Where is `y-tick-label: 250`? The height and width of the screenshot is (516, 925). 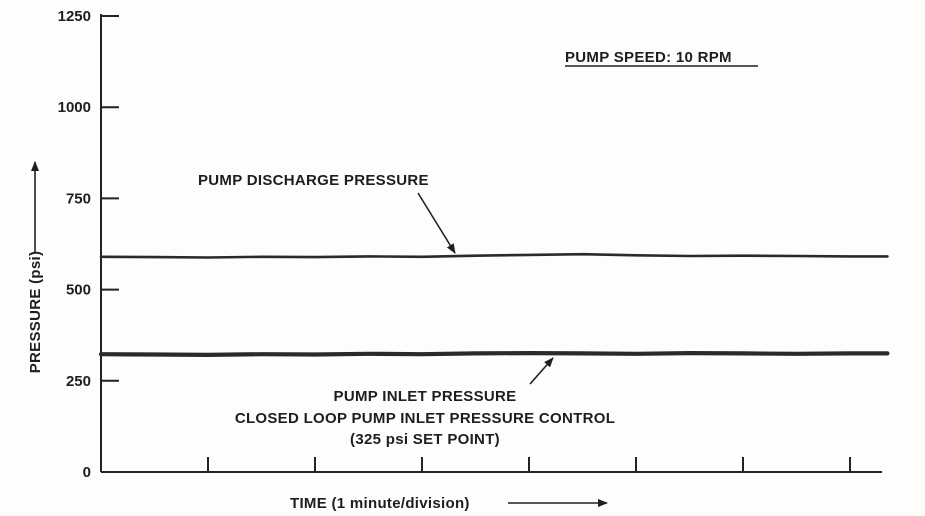 y-tick-label: 250 is located at coordinates (78, 381).